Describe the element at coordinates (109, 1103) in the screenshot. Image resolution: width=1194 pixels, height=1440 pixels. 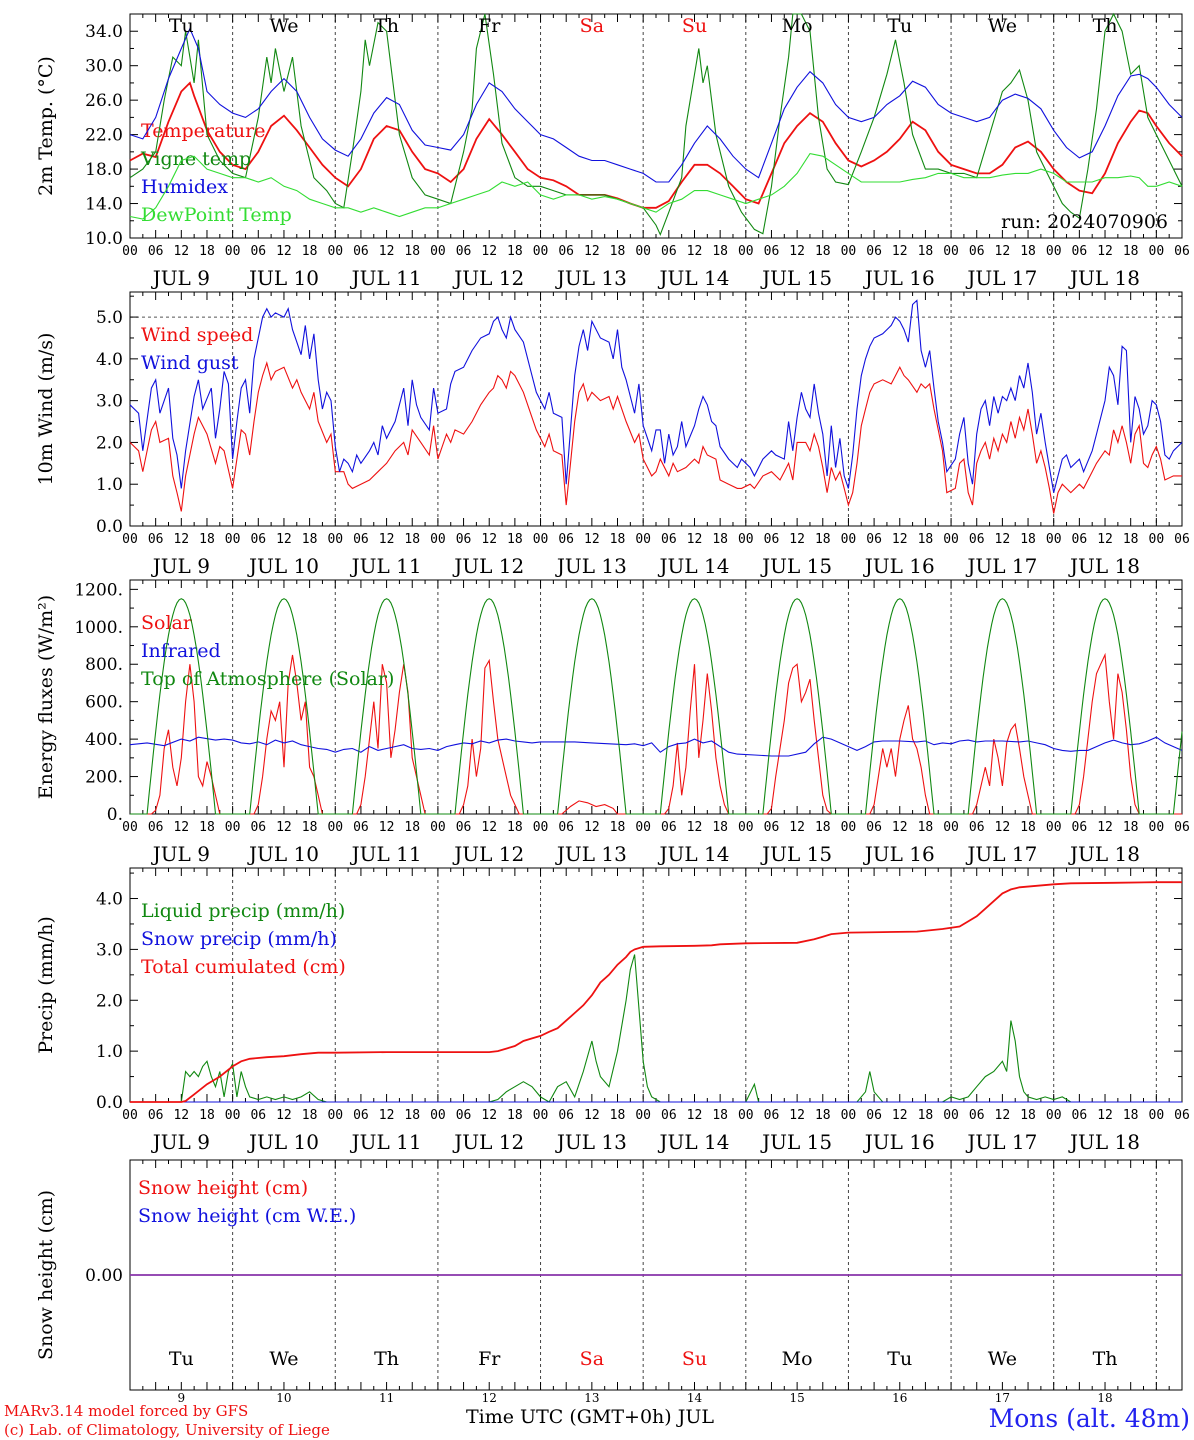
I see `y-tick-label: 0.0` at that location.